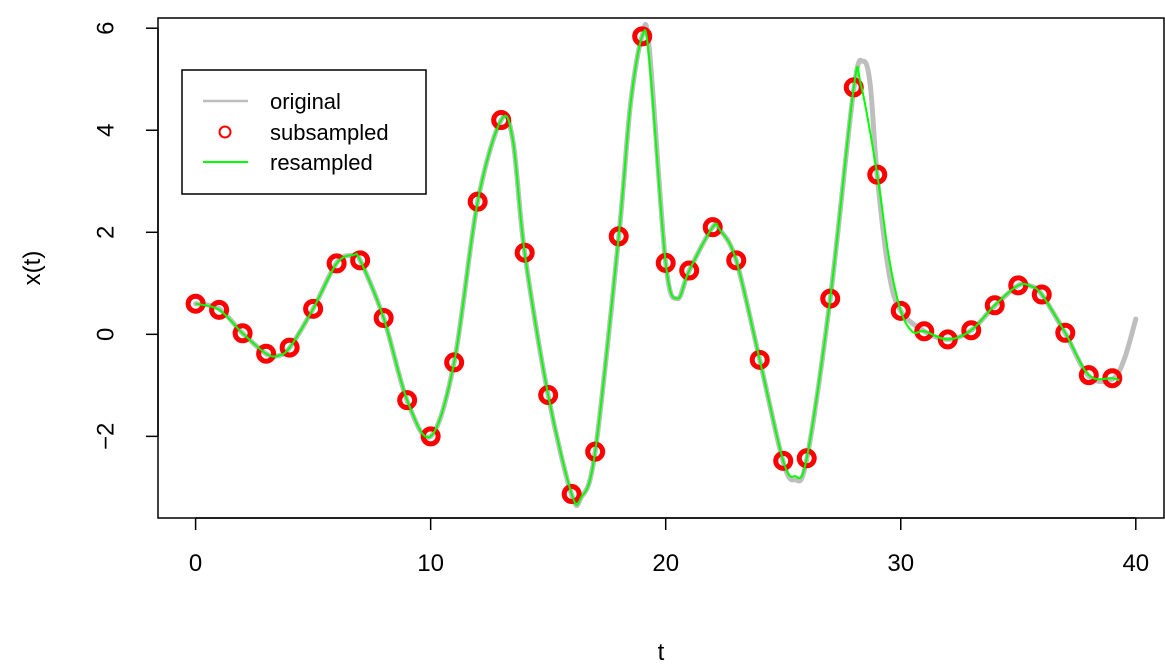 Image resolution: width=1165 pixels, height=668 pixels. Describe the element at coordinates (900, 563) in the screenshot. I see `x-tick-label: 30` at that location.